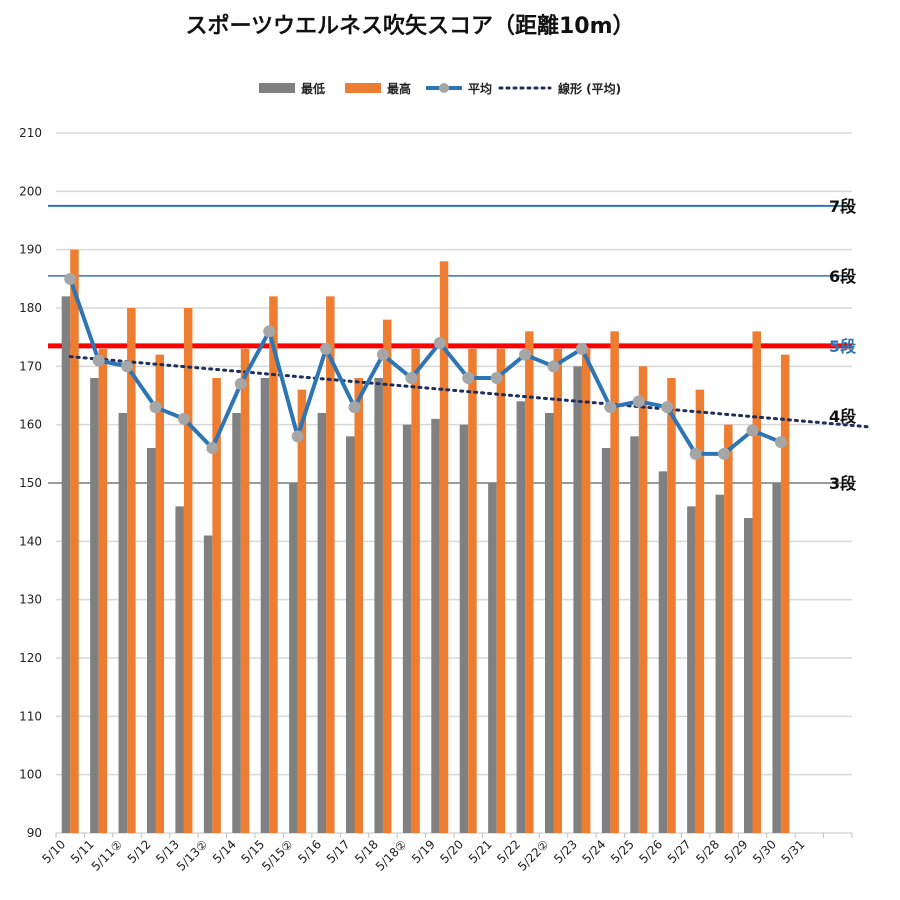 The height and width of the screenshot is (900, 900). I want to click on legend: 最低 最高 平均 線形 (平均), so click(440, 88).